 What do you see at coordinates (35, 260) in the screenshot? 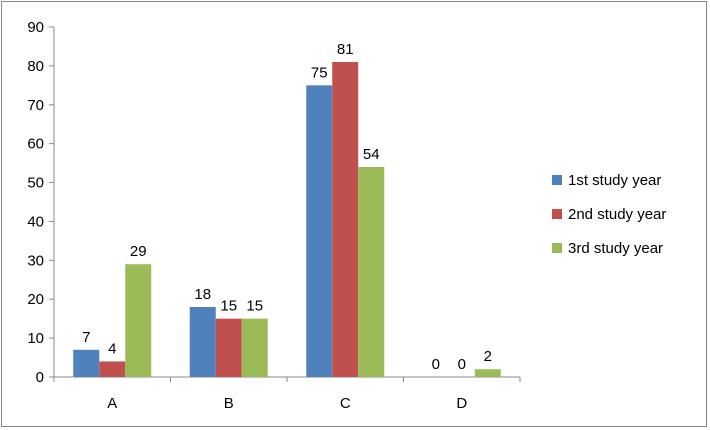
I see `y-tick-label: 30` at bounding box center [35, 260].